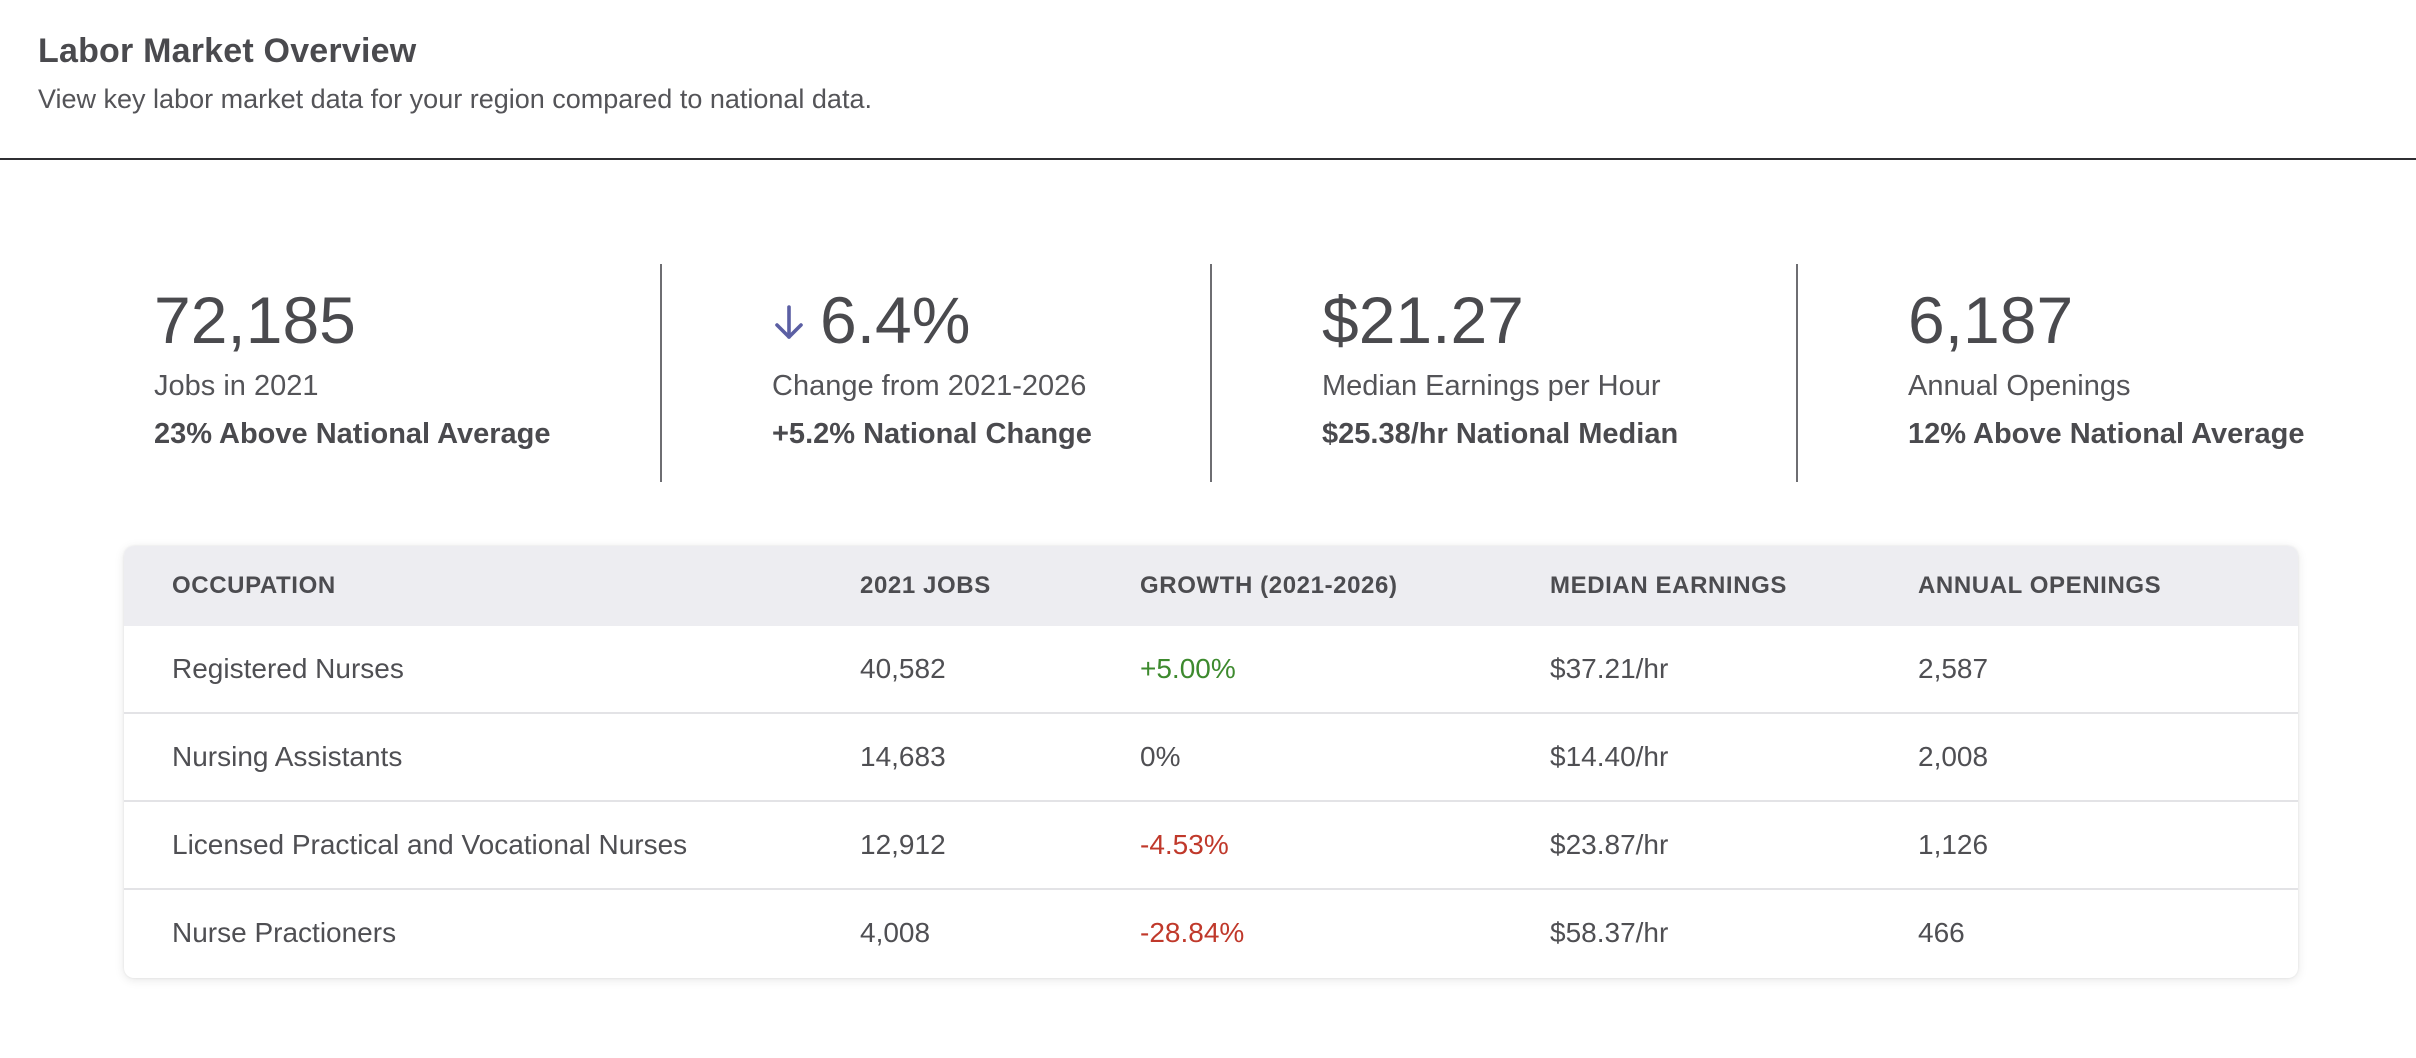 This screenshot has height=1058, width=2416. I want to click on cell-growth: -28.84%, so click(1192, 932).